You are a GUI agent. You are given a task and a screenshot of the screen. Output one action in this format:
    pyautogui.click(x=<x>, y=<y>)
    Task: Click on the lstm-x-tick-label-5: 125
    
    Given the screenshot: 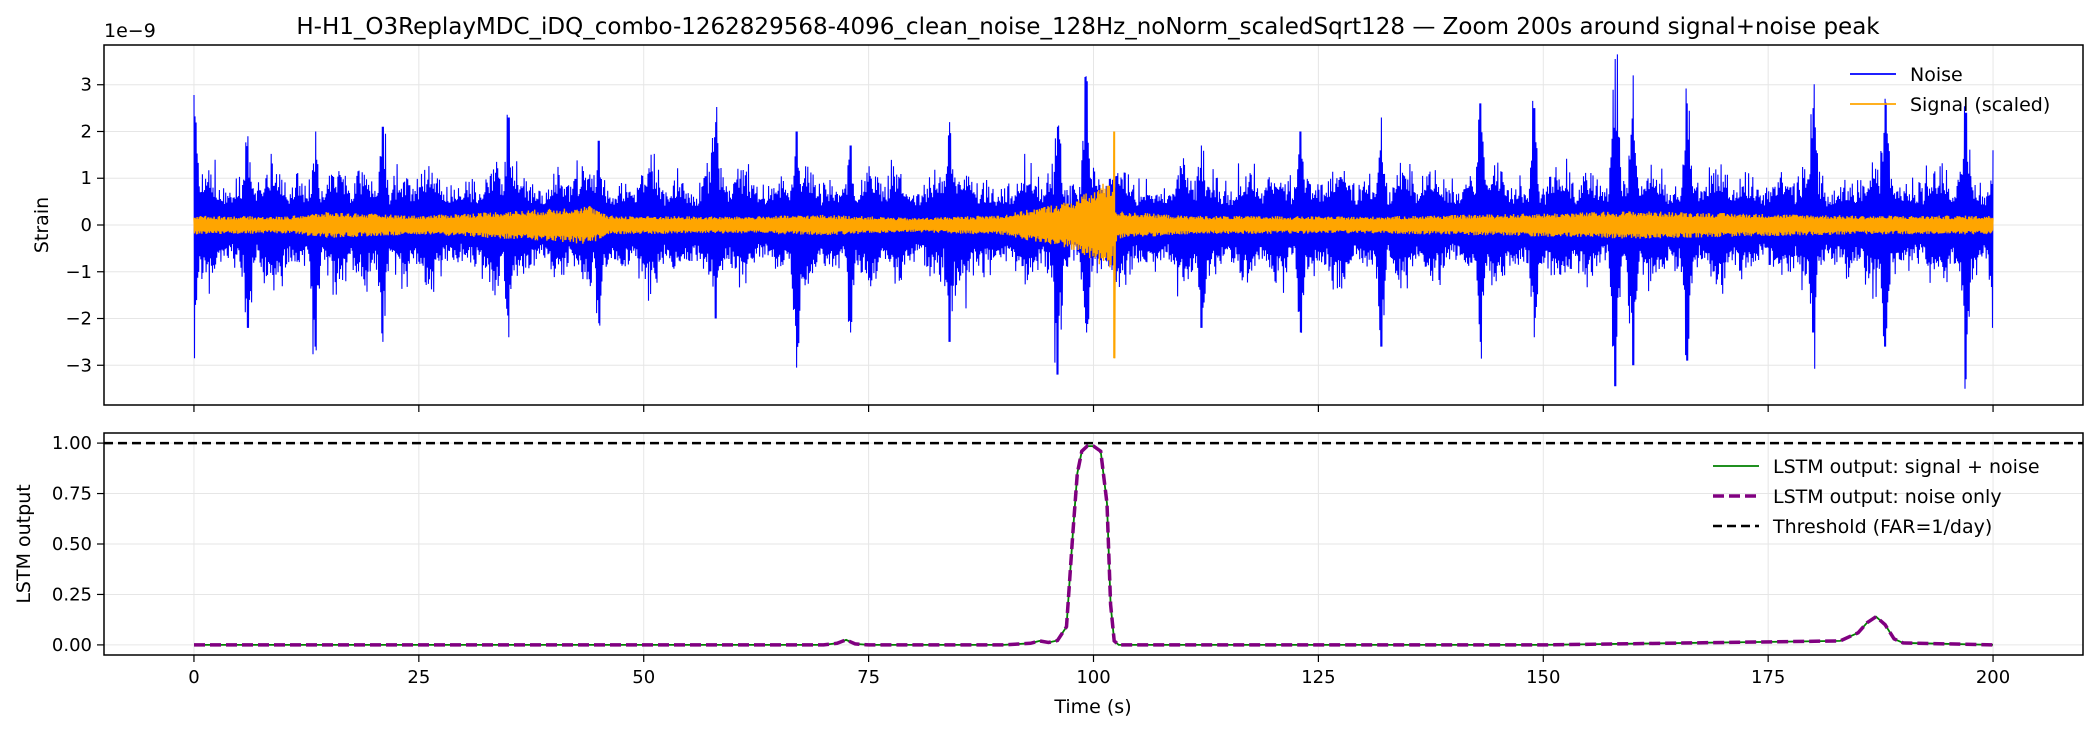 What is the action you would take?
    pyautogui.click(x=1318, y=677)
    